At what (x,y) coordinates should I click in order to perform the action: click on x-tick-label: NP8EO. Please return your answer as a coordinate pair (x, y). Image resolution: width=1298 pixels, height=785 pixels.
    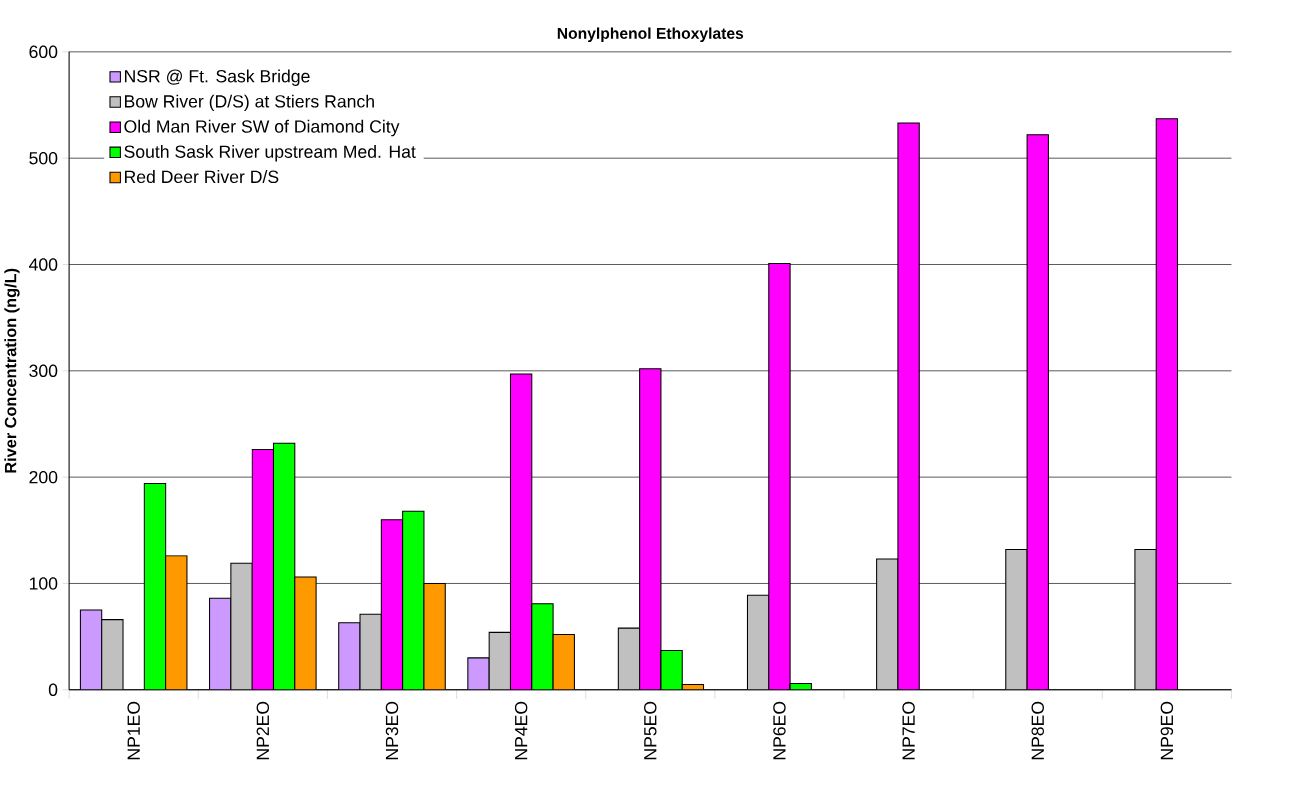
    Looking at the image, I should click on (1037, 730).